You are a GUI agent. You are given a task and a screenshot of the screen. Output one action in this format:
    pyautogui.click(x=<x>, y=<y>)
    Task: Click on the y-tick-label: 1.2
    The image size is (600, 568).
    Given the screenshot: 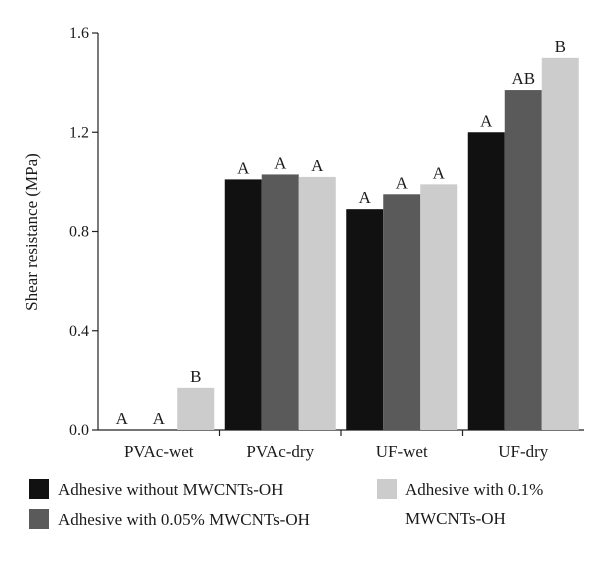 What is the action you would take?
    pyautogui.click(x=79, y=132)
    